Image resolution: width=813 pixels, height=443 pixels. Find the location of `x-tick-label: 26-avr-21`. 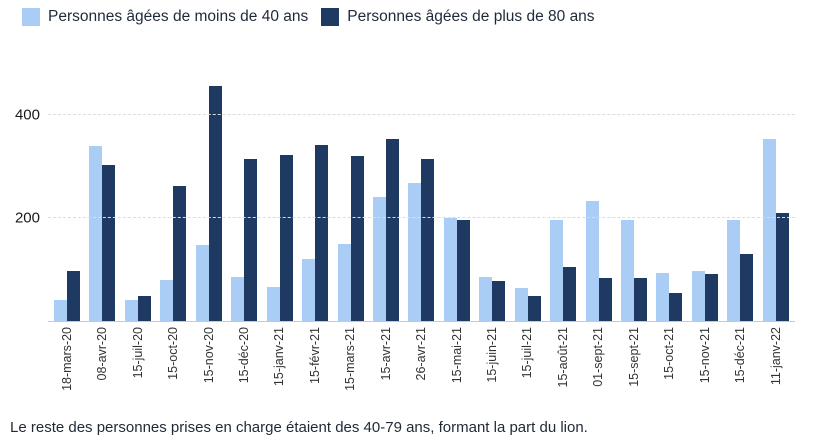

x-tick-label: 26-avr-21 is located at coordinates (421, 354).